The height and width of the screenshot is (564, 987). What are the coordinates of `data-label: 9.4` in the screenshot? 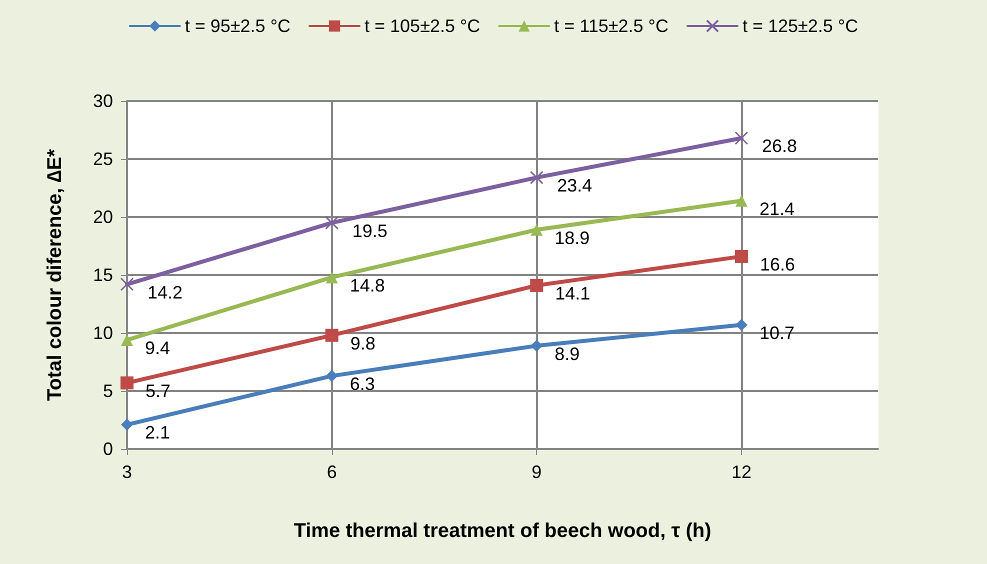 It's located at (157, 348).